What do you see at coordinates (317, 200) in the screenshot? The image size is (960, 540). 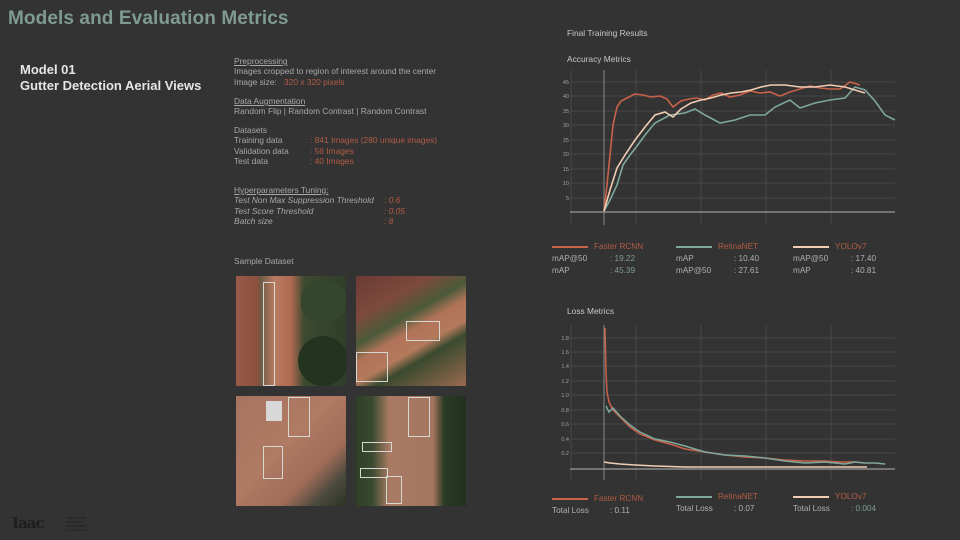 I see `hyperparameter-row: Test Non Max Suppression Threshold: 0.6` at bounding box center [317, 200].